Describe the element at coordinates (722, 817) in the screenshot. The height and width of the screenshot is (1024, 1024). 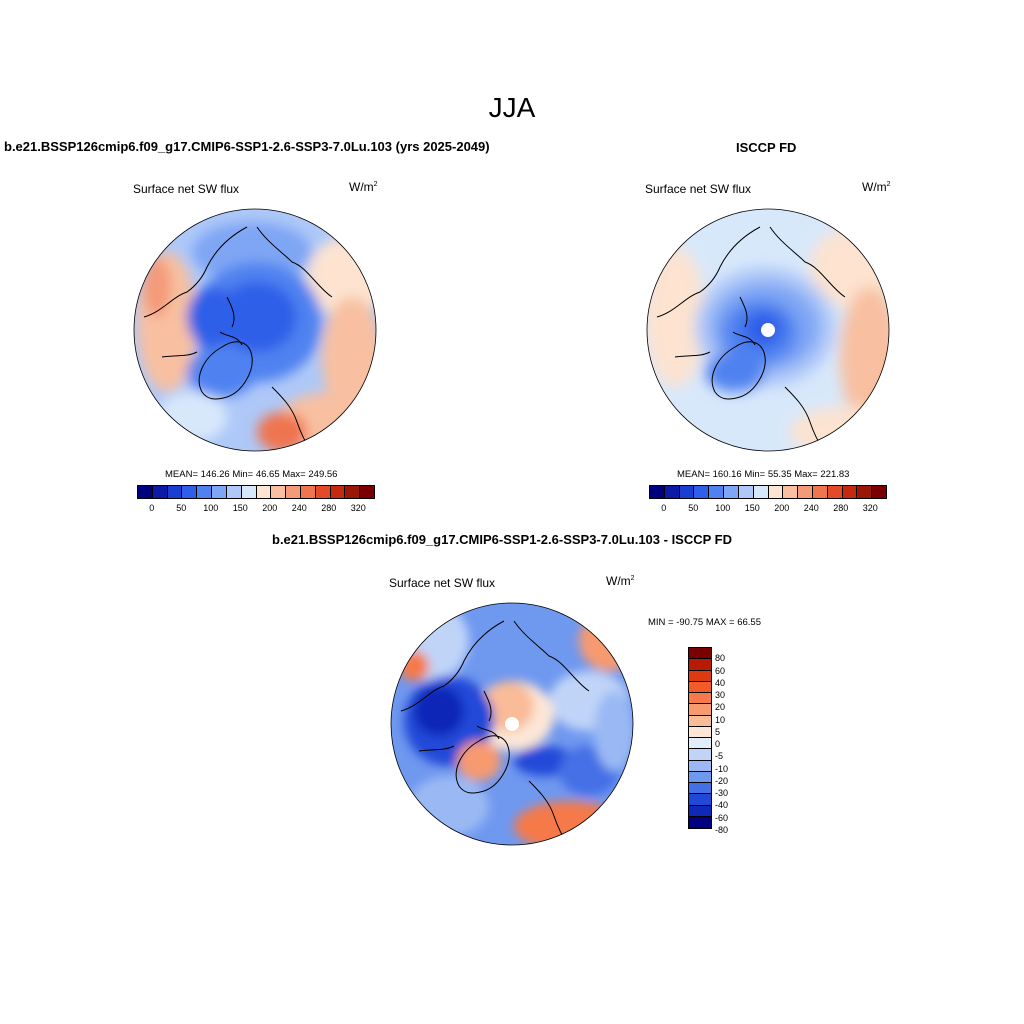
I see `colorbar-tick-label: -60` at that location.